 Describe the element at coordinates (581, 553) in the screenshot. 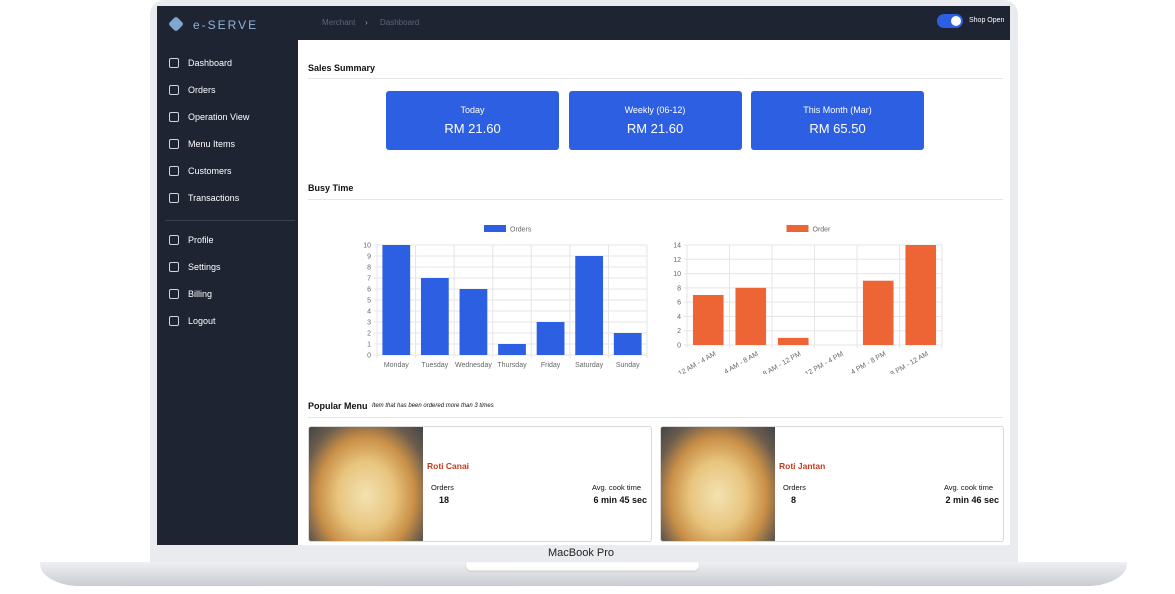

I see `device-label: MacBook Pro` at that location.